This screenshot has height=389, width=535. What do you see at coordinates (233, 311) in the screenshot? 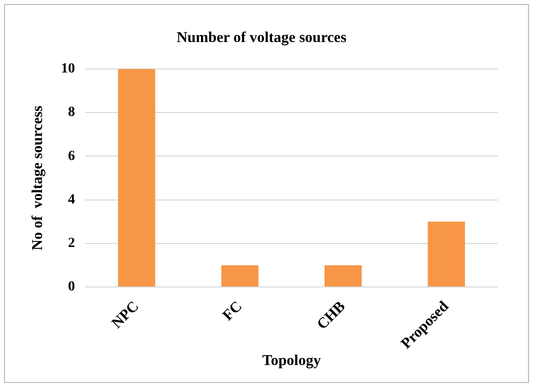
I see `x-tick-label: FC` at bounding box center [233, 311].